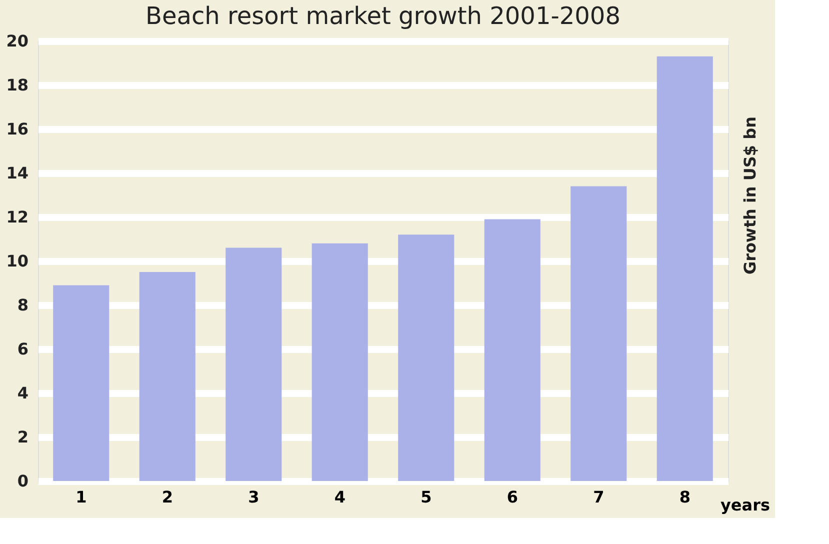 The width and height of the screenshot is (829, 544). Describe the element at coordinates (383, 16) in the screenshot. I see `chart-title: Beach resort market growth 2001-2008` at that location.